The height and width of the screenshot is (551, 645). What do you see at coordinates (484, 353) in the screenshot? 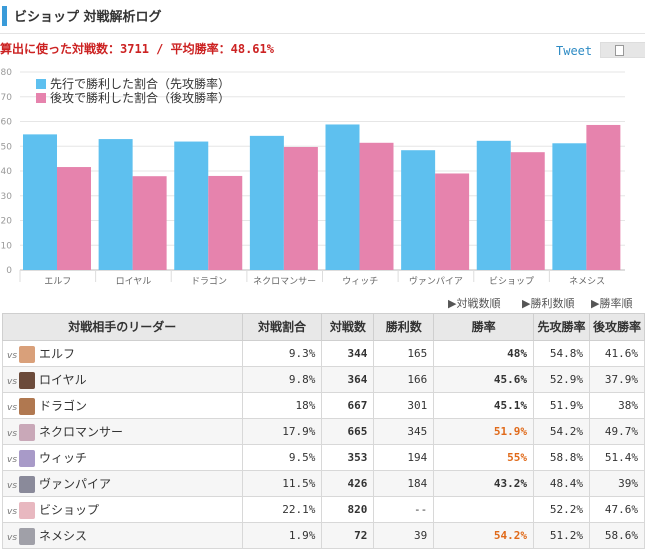
I see `winrate-cell: 48%` at bounding box center [484, 353].